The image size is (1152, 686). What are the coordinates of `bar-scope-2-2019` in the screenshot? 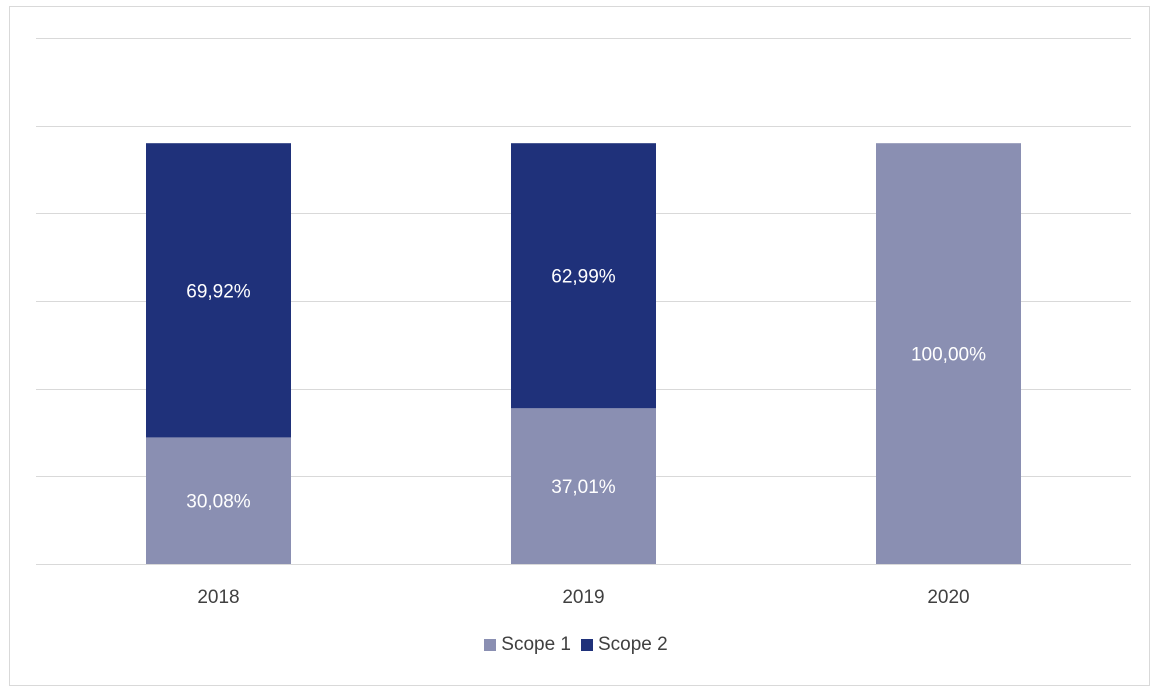 It's located at (583, 276).